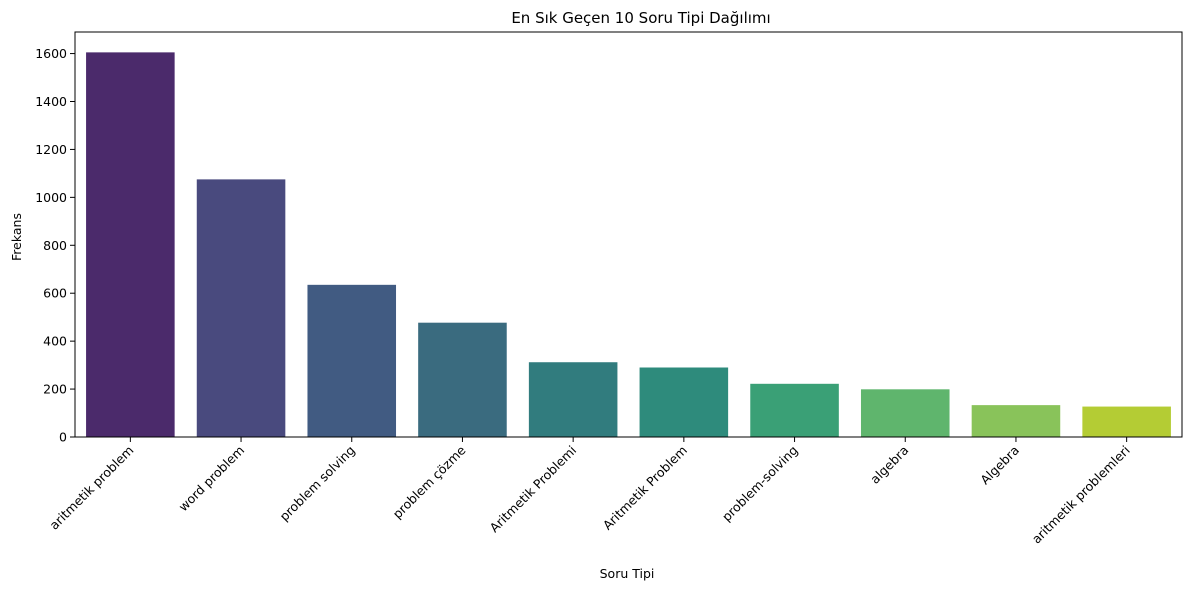 Image resolution: width=1189 pixels, height=590 pixels. Describe the element at coordinates (429, 481) in the screenshot. I see `x-tick-label: problem çözme` at that location.